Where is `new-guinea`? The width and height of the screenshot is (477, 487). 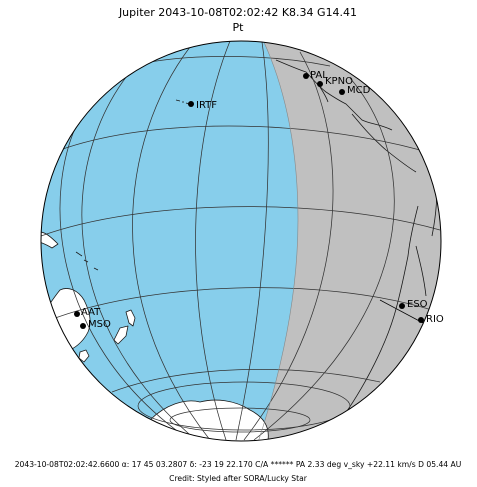 new-guinea is located at coordinates (50, 240).